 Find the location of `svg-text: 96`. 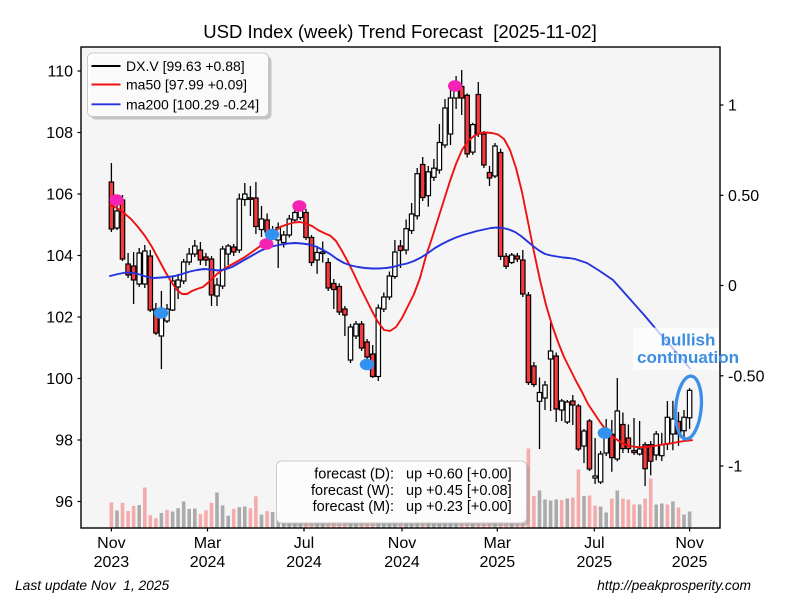

svg-text: 96 is located at coordinates (64, 502).